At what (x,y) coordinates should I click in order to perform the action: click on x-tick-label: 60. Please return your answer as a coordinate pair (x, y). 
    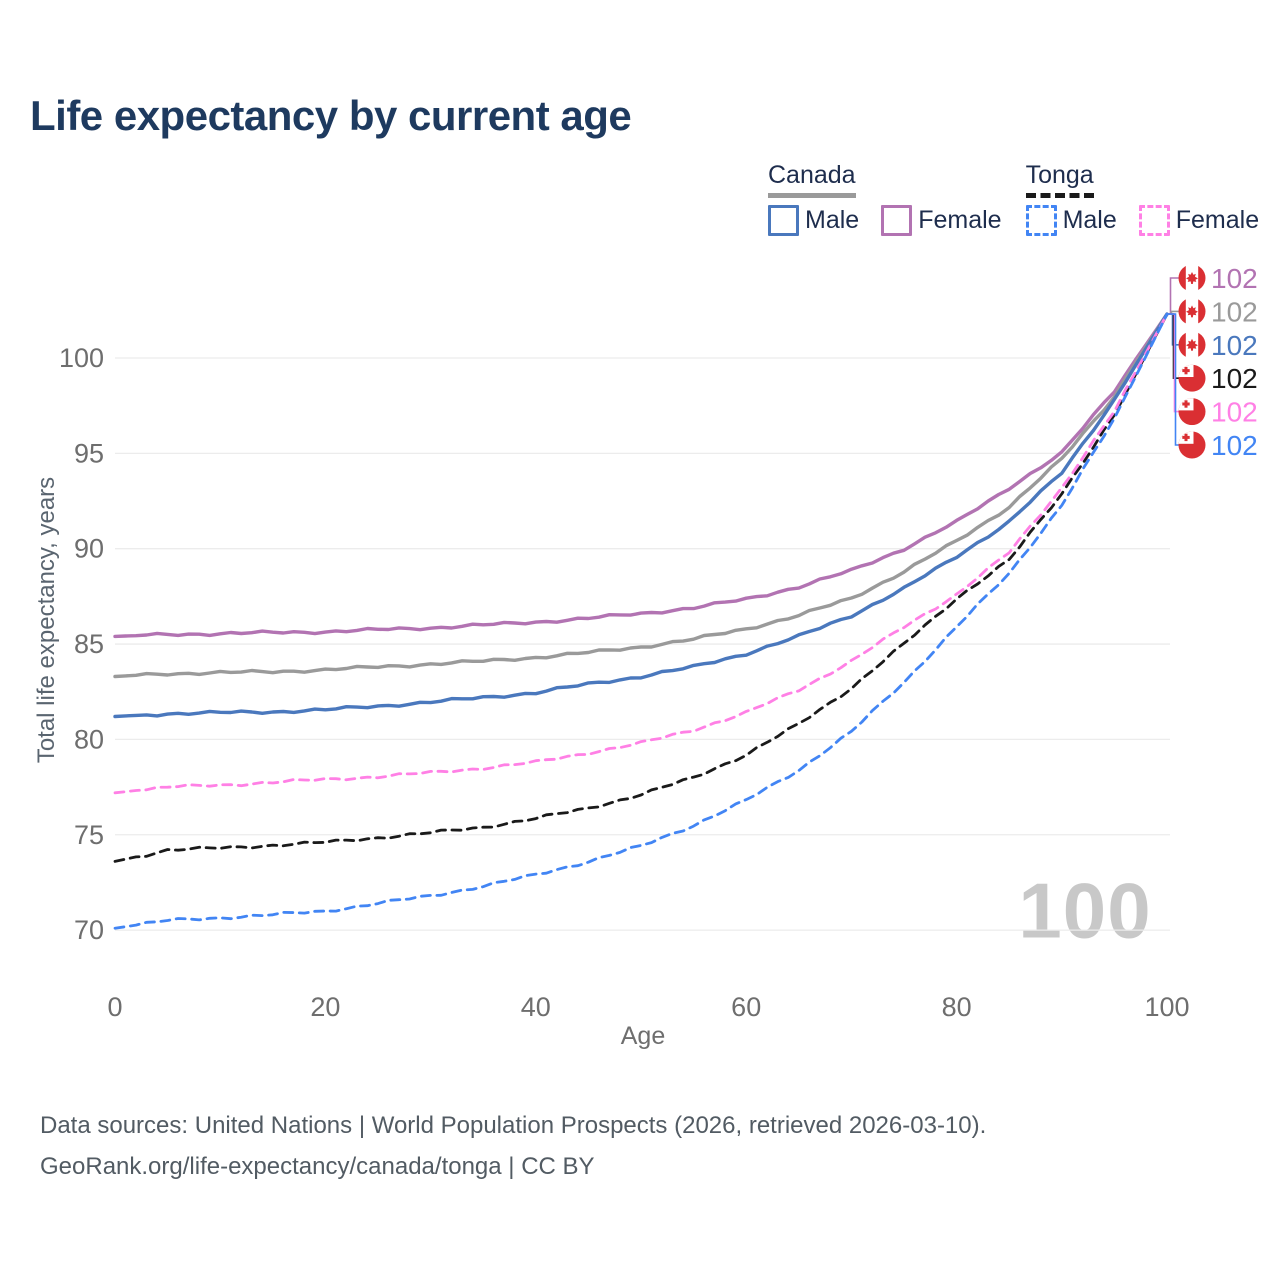
    Looking at the image, I should click on (746, 1007).